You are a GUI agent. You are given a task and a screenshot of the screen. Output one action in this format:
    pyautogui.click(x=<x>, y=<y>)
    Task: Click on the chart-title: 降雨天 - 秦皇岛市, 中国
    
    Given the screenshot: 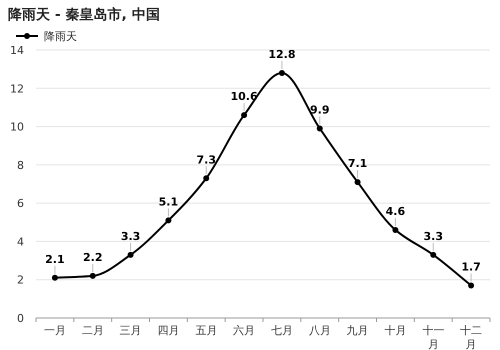 What is the action you would take?
    pyautogui.click(x=84, y=14)
    